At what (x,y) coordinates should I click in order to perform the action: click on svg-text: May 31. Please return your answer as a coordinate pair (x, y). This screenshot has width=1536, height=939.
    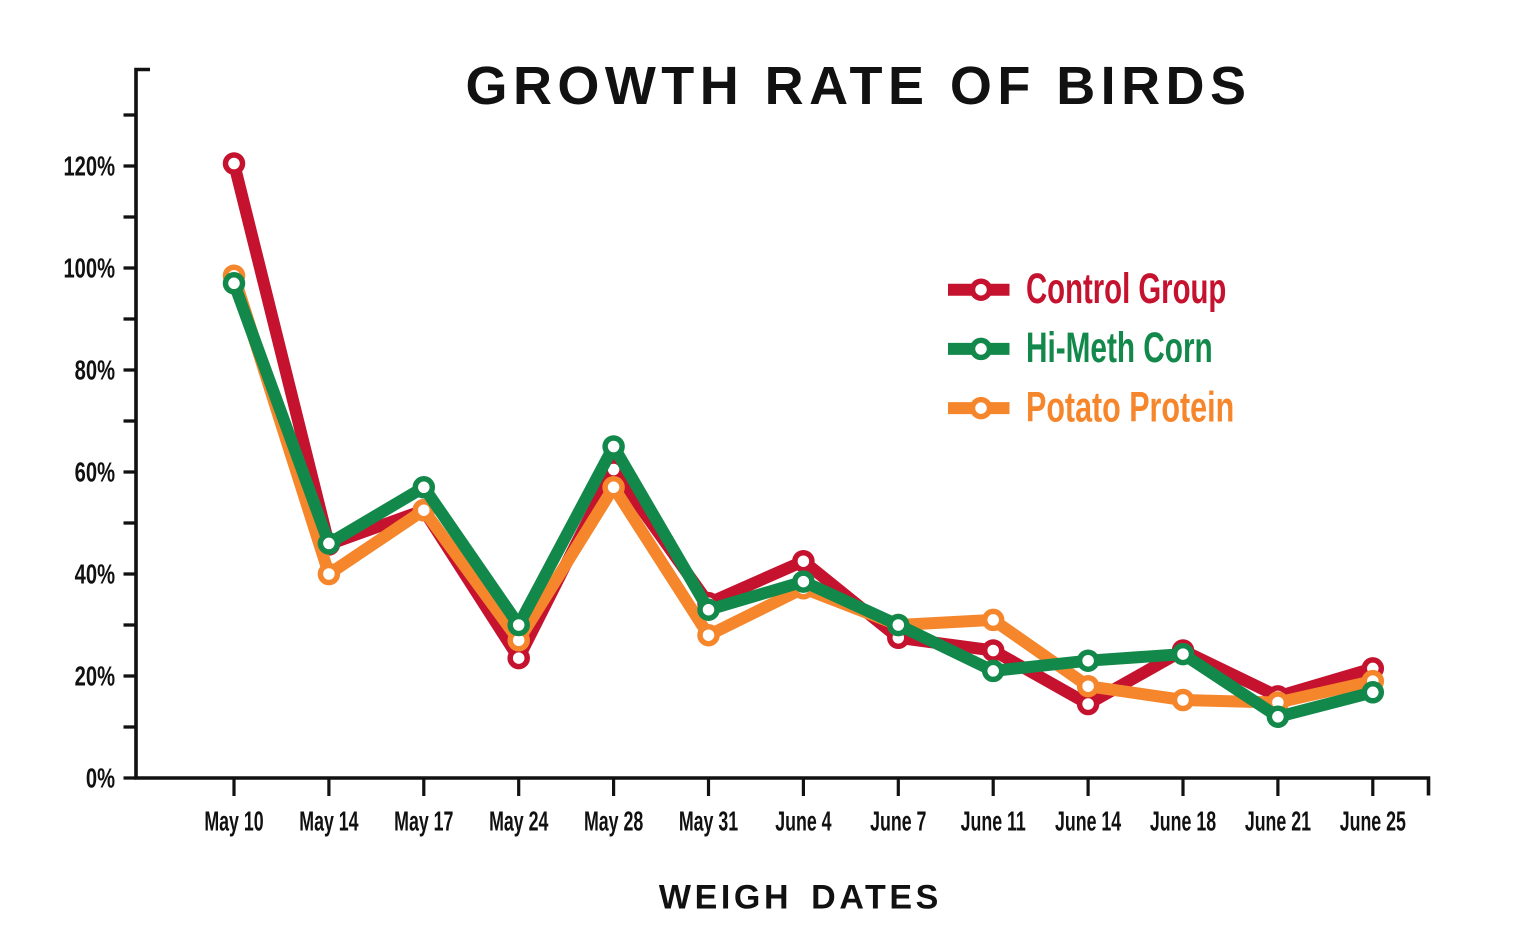
    Looking at the image, I should click on (708, 820).